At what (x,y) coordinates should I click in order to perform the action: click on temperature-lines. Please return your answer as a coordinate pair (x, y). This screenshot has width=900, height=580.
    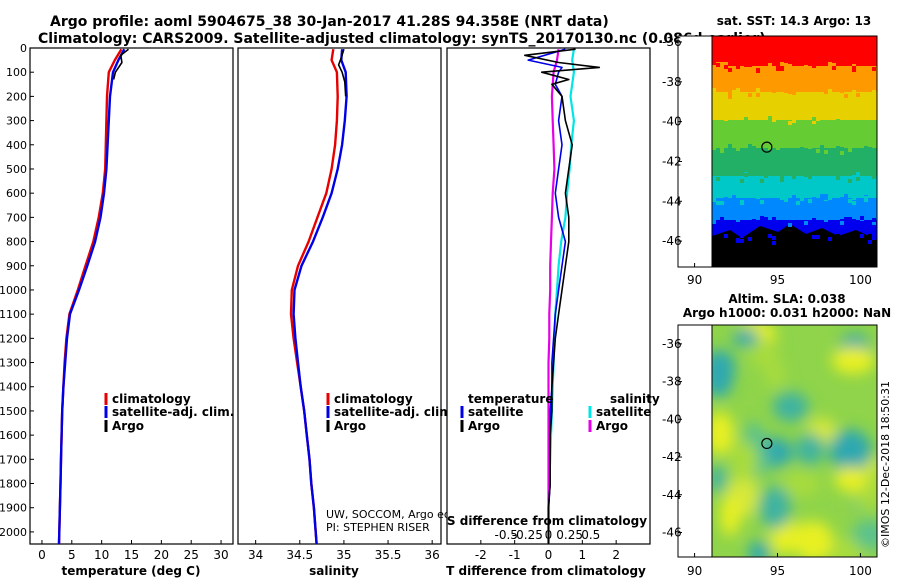
    Looking at the image, I should click on (93, 296).